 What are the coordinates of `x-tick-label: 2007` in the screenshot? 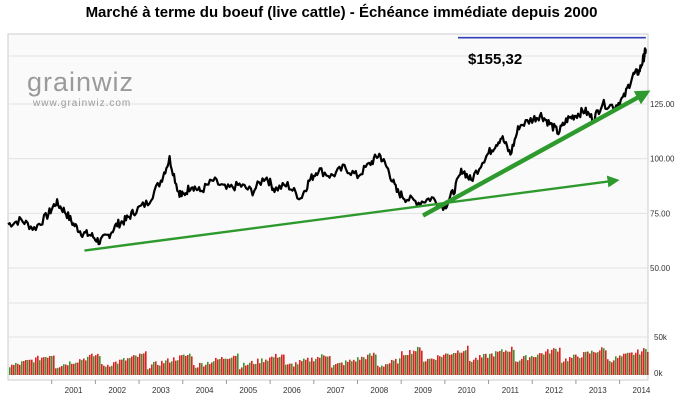 It's located at (336, 390).